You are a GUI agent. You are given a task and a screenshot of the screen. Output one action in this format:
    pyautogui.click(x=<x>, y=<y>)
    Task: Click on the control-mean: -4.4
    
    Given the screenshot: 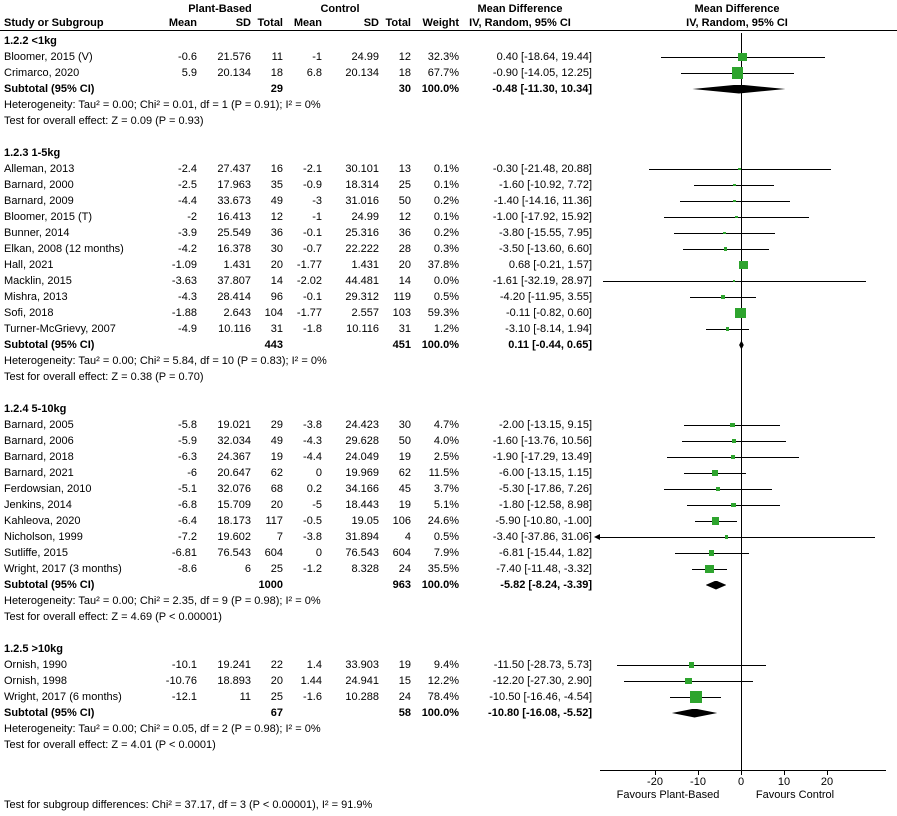 What is the action you would take?
    pyautogui.click(x=312, y=457)
    